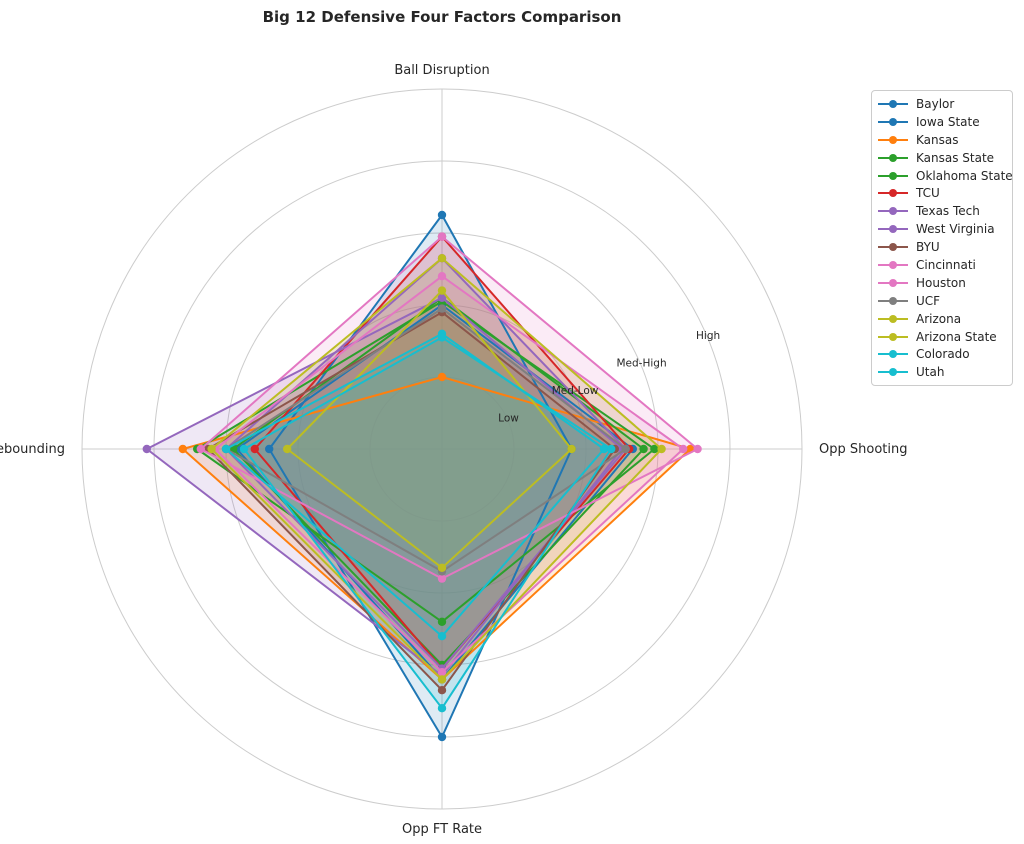 This screenshot has width=1024, height=844. Describe the element at coordinates (942, 247) in the screenshot. I see `legend-item: BYU` at that location.